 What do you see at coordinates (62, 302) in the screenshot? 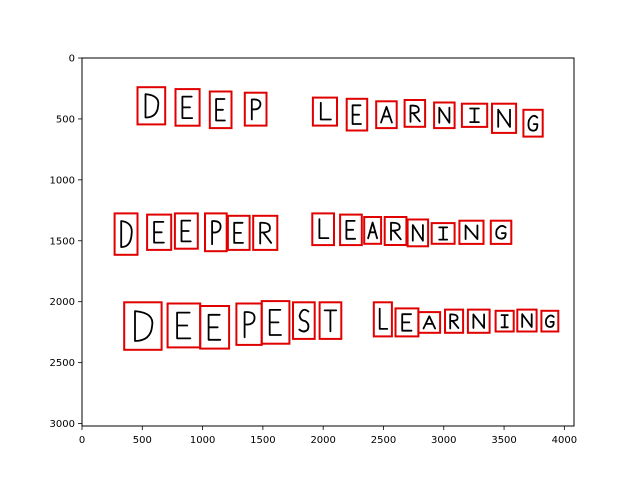
I see `y-tick-label: 2000` at bounding box center [62, 302].